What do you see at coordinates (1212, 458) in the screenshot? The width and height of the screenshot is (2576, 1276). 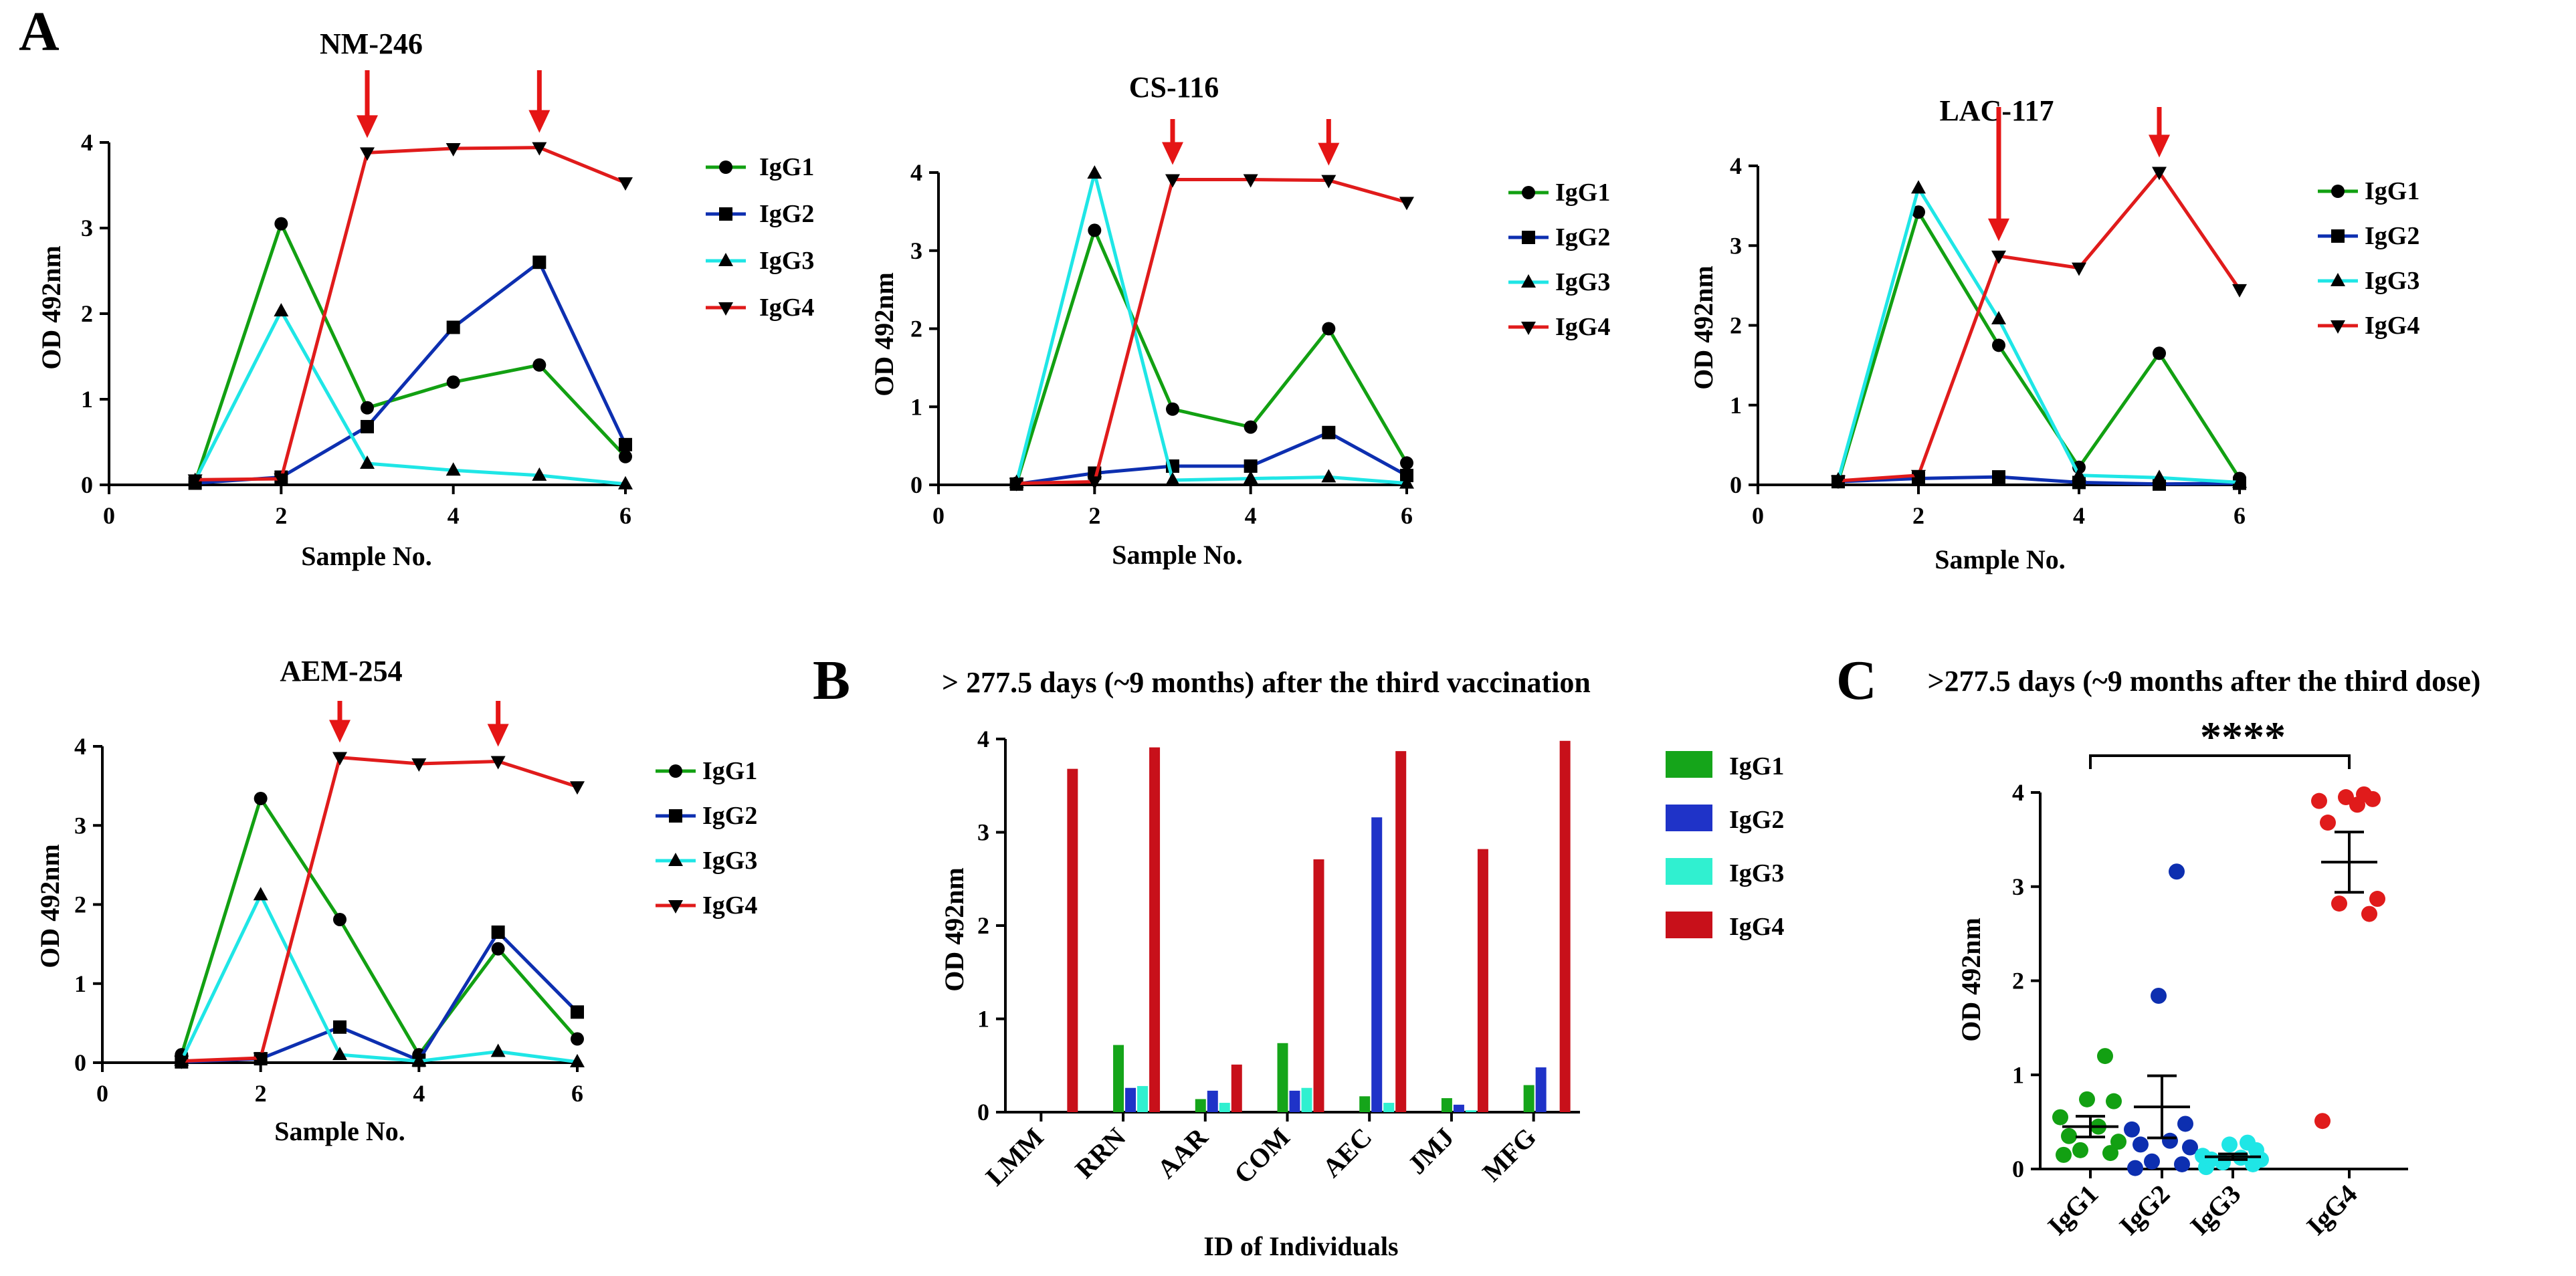 I see `series-line-igg2` at bounding box center [1212, 458].